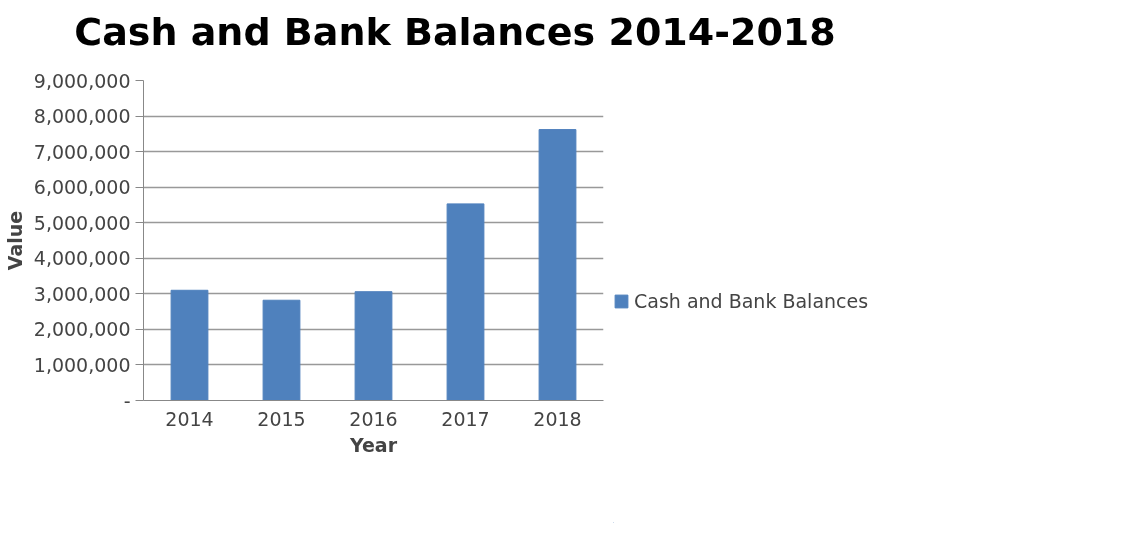 The image size is (1127, 541). I want to click on x-tick-label: 2018, so click(557, 418).